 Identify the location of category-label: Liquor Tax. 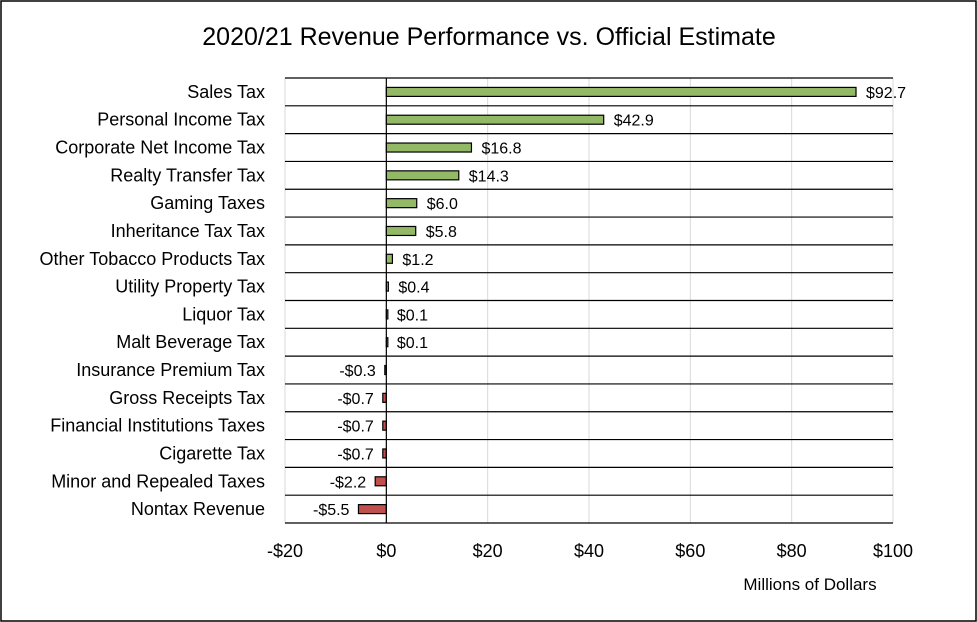
(223, 314).